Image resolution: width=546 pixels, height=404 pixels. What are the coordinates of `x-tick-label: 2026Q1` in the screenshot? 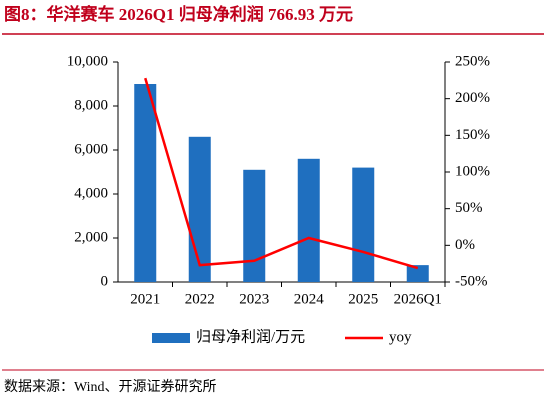 It's located at (418, 299).